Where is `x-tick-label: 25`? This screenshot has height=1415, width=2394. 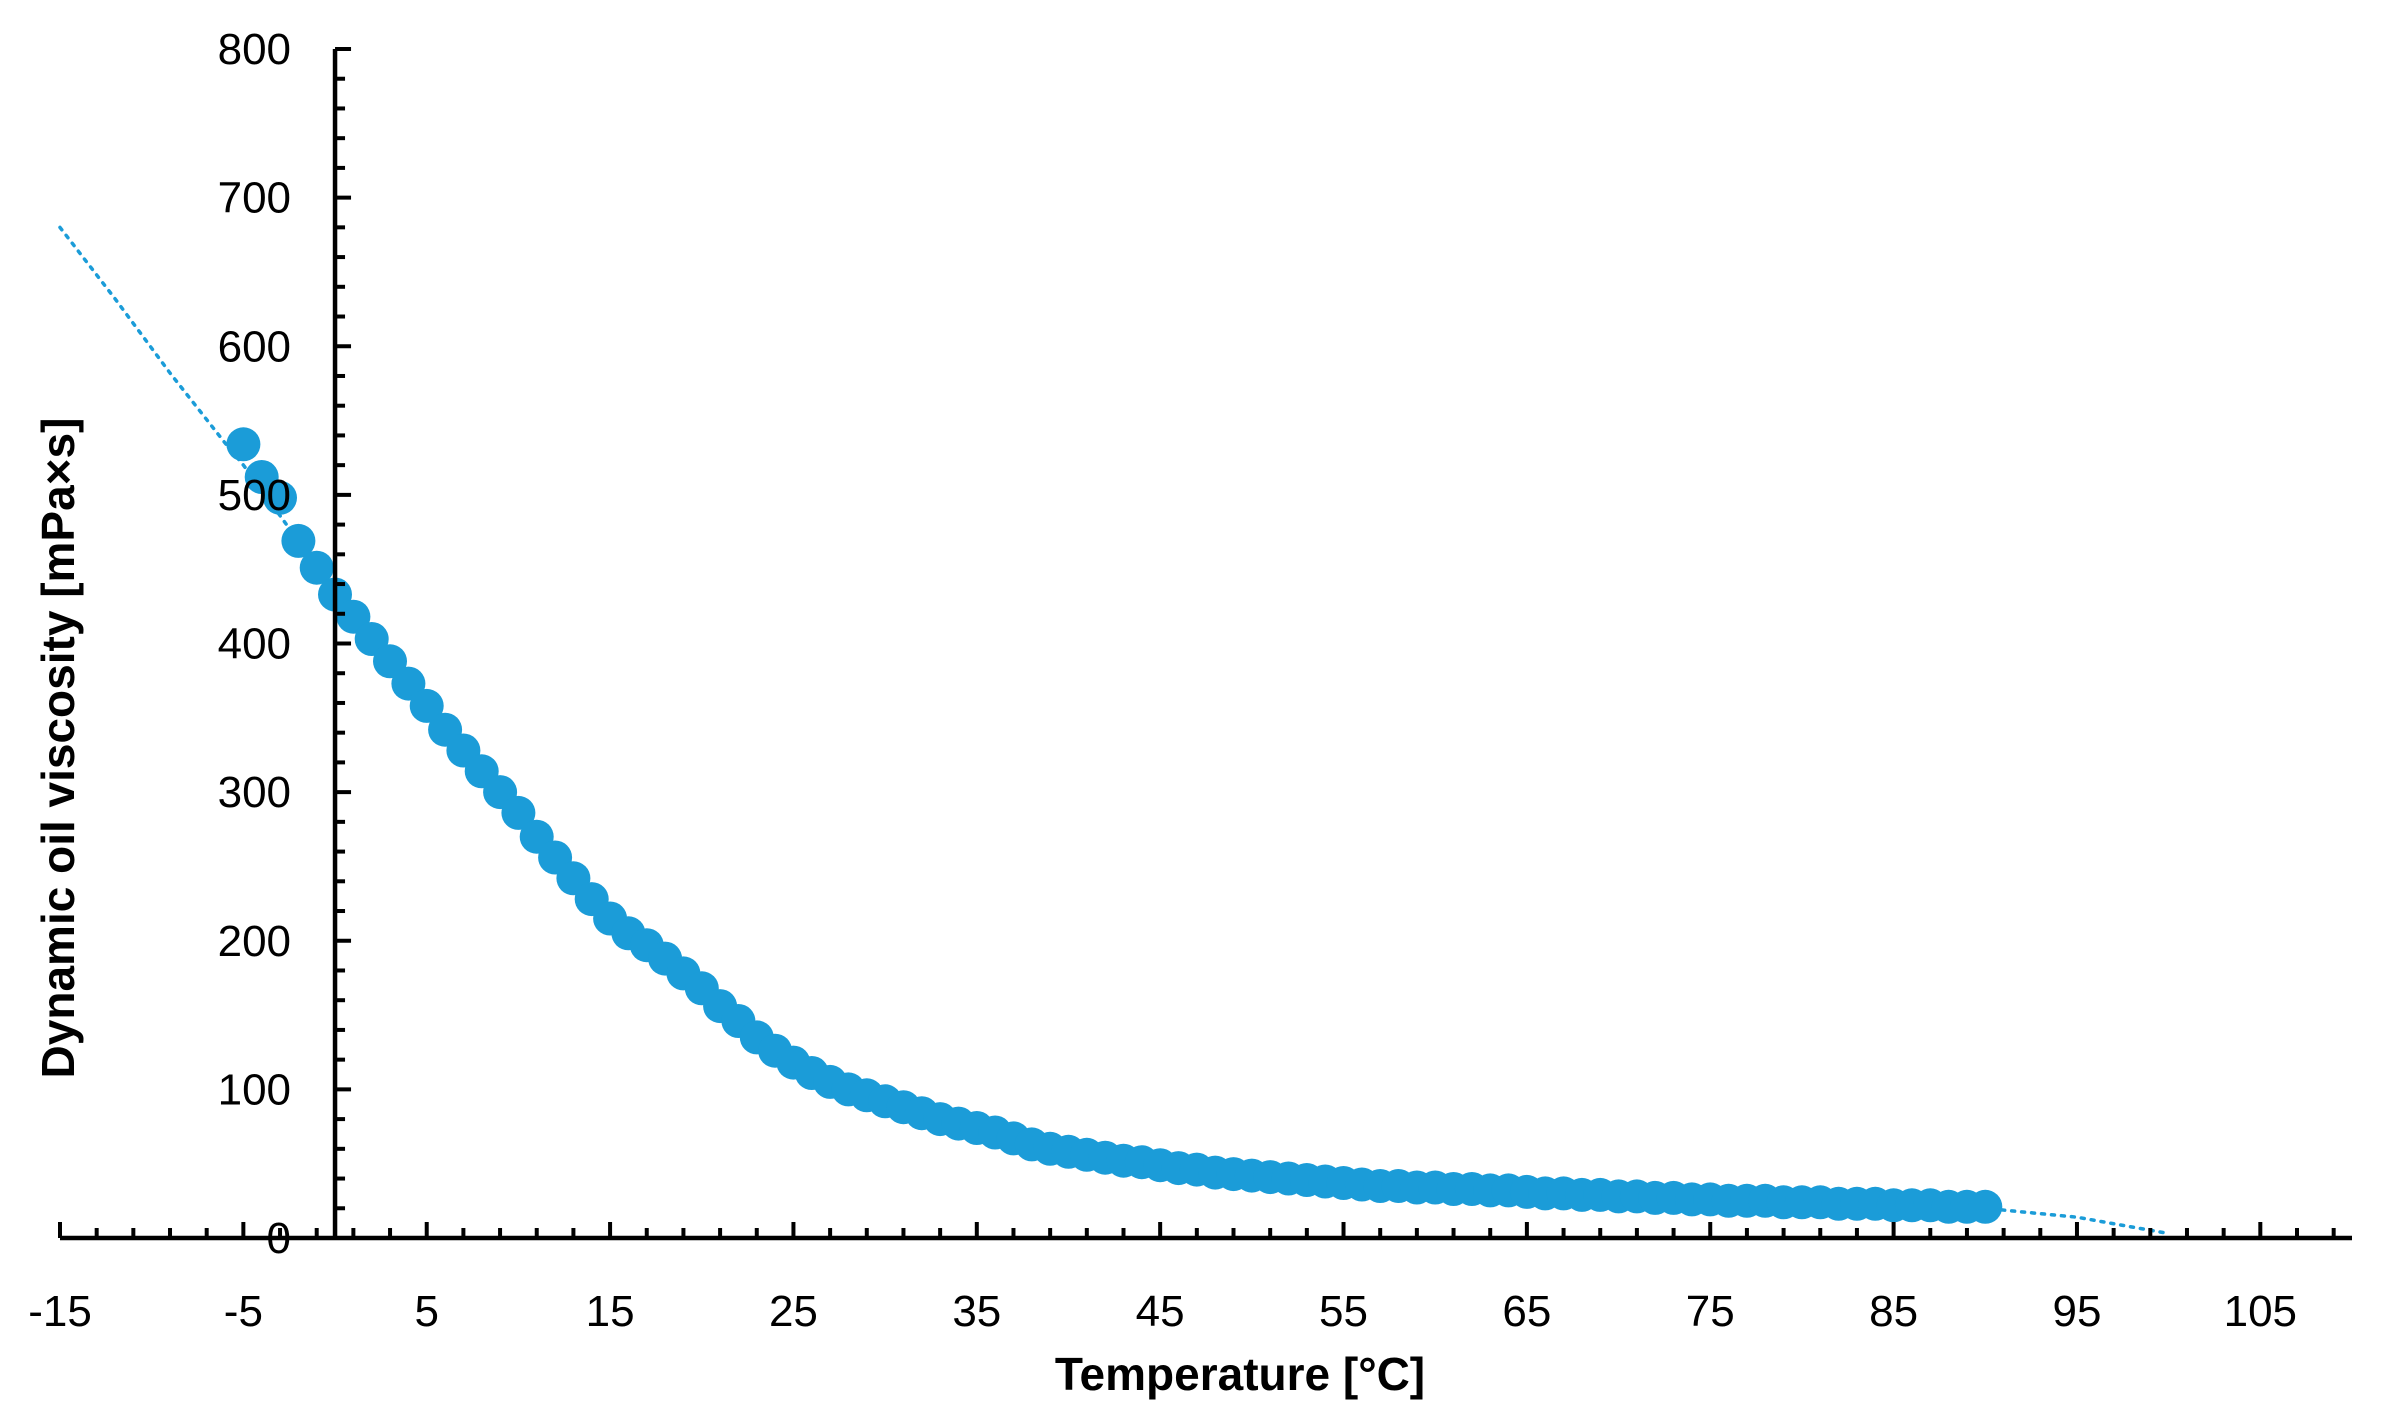 x-tick-label: 25 is located at coordinates (793, 1311).